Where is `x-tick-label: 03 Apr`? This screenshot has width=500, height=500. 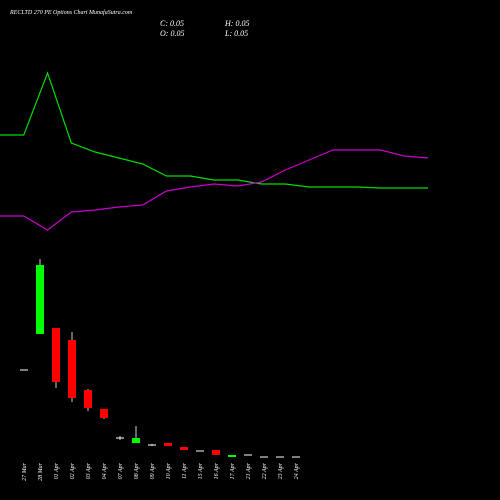 x-tick-label: 03 Apr is located at coordinates (89, 470).